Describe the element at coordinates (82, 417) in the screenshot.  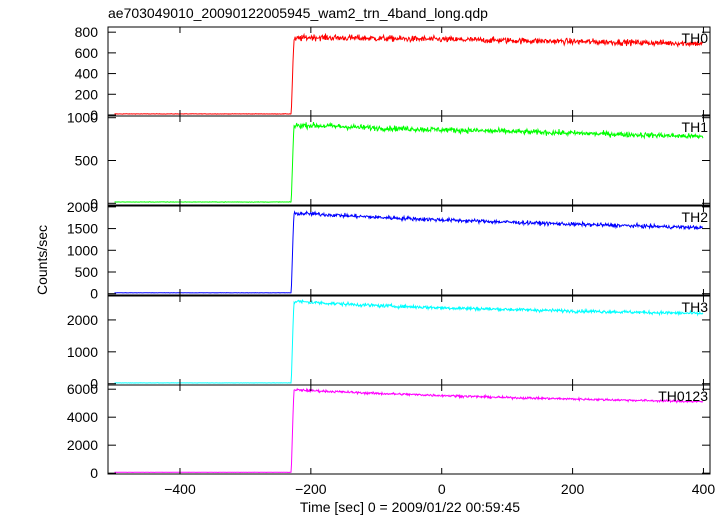
I see `y-tick-label: 4000` at that location.